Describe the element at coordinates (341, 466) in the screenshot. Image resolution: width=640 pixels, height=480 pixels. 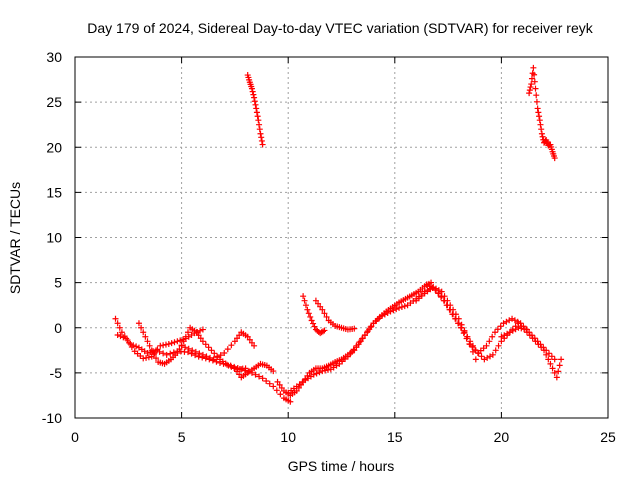
I see `x-axis-label: GPS time / hours` at that location.